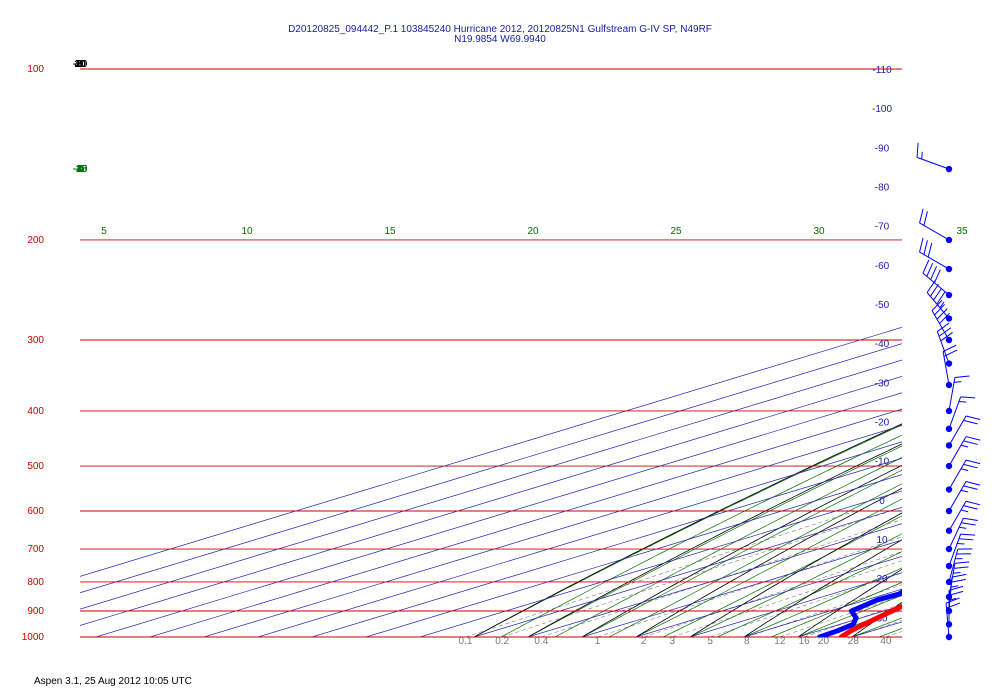  I want to click on moist-adiabat-left-label: -30, so click(80, 169).